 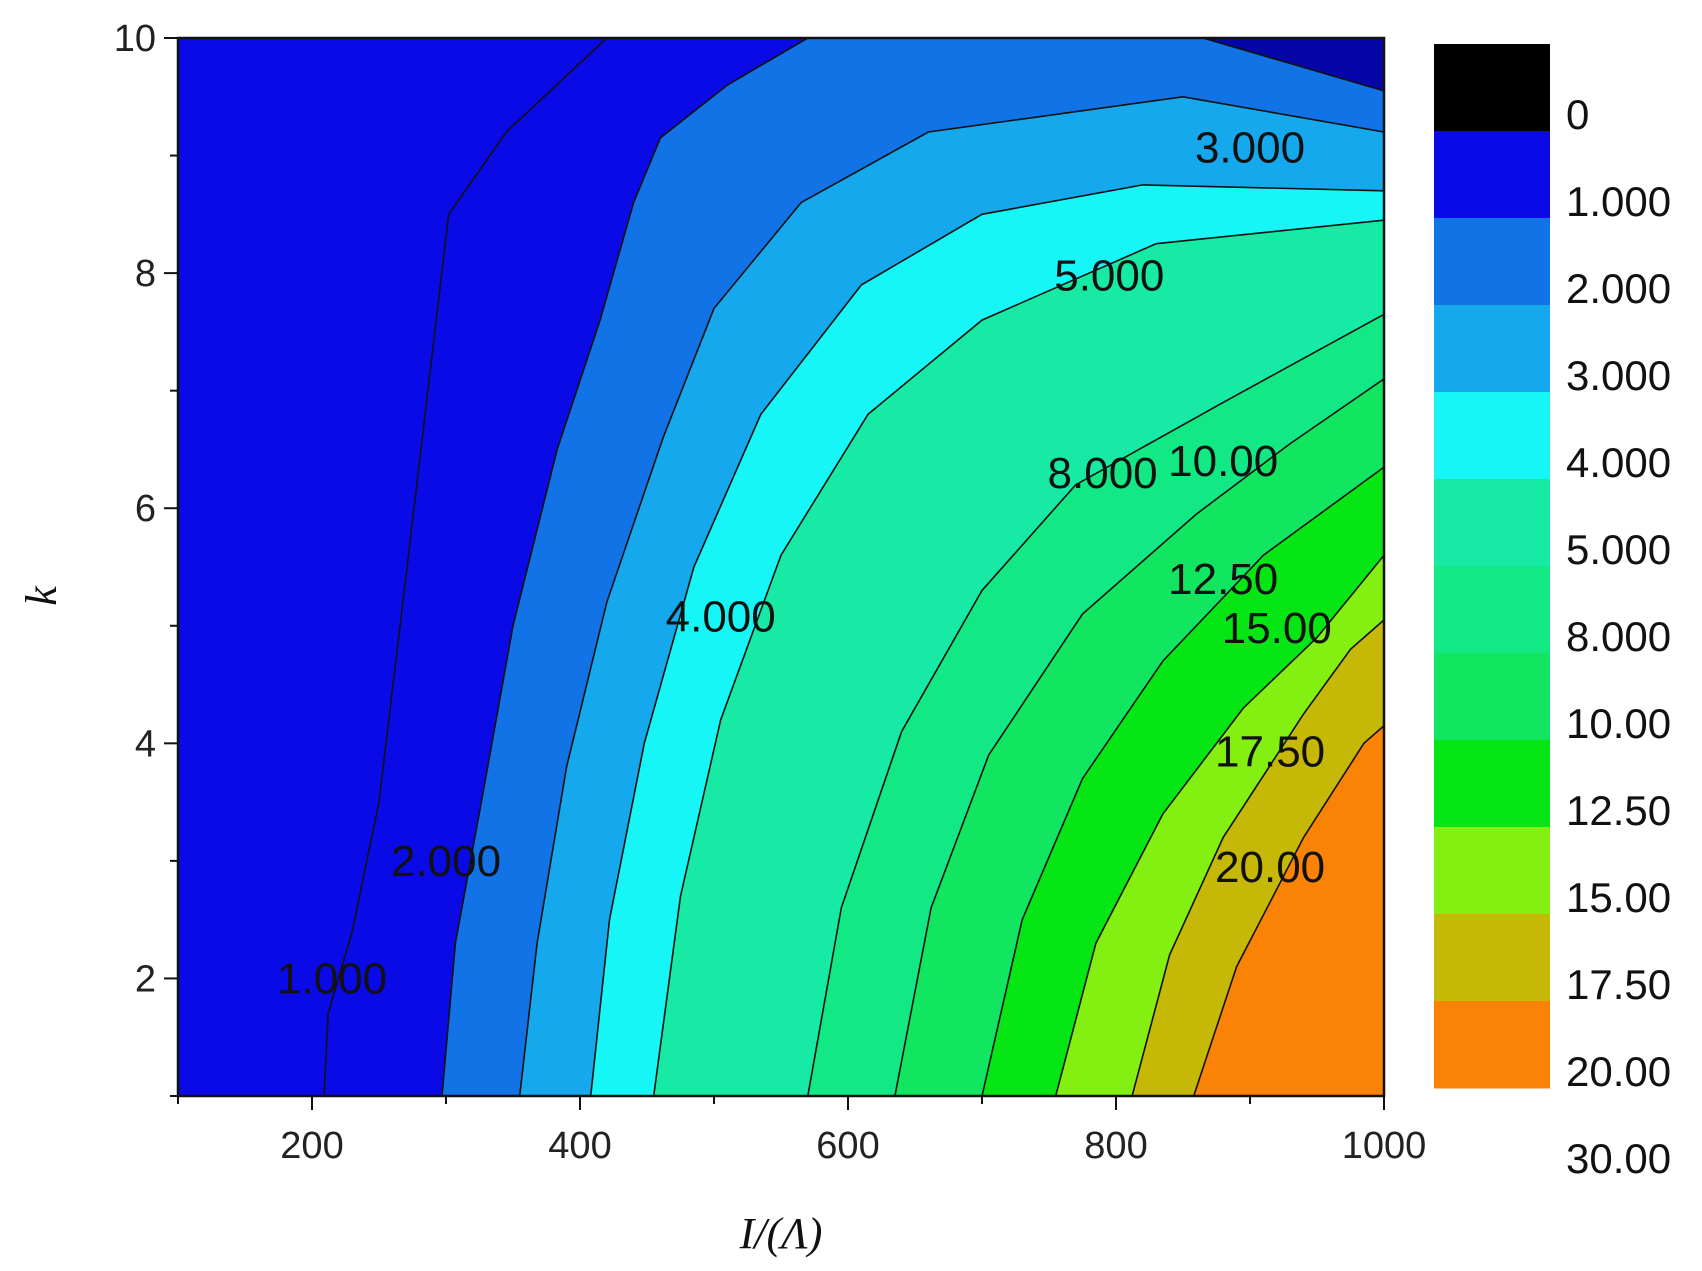 What do you see at coordinates (1270, 867) in the screenshot?
I see `contour-label-20.00: 20.00` at bounding box center [1270, 867].